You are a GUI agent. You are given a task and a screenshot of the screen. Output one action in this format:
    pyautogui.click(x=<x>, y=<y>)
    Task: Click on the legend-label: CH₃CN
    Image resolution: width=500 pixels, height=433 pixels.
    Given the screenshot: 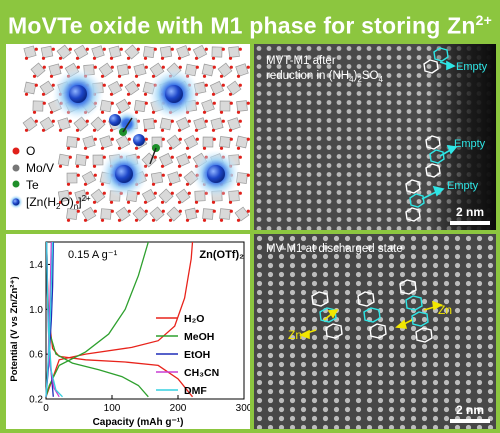 What is the action you would take?
    pyautogui.click(x=201, y=373)
    